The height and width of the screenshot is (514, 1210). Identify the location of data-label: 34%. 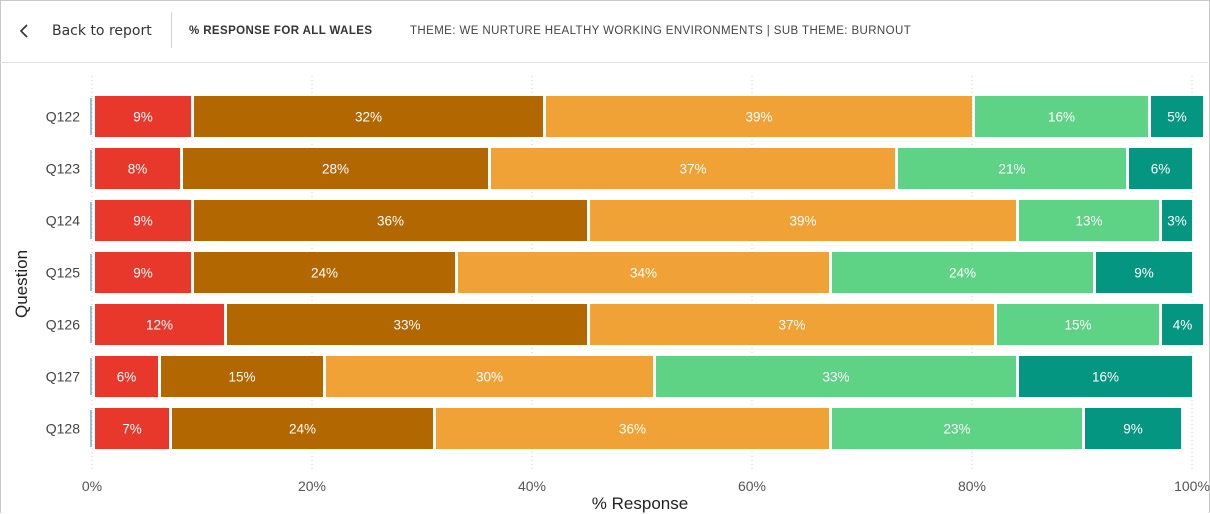
(643, 273).